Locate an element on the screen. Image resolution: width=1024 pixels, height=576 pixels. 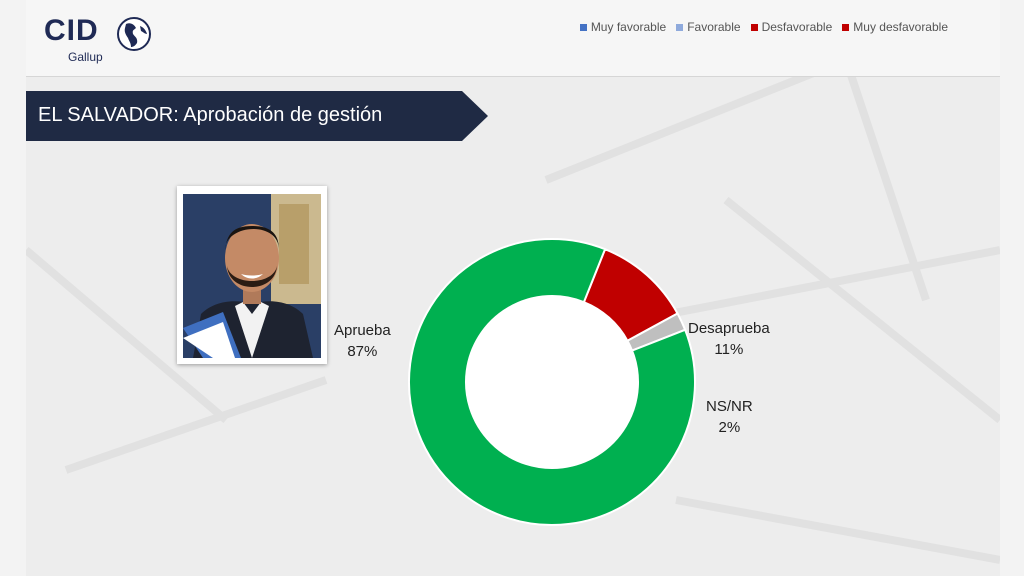
slice-value: 2% is located at coordinates (729, 427).